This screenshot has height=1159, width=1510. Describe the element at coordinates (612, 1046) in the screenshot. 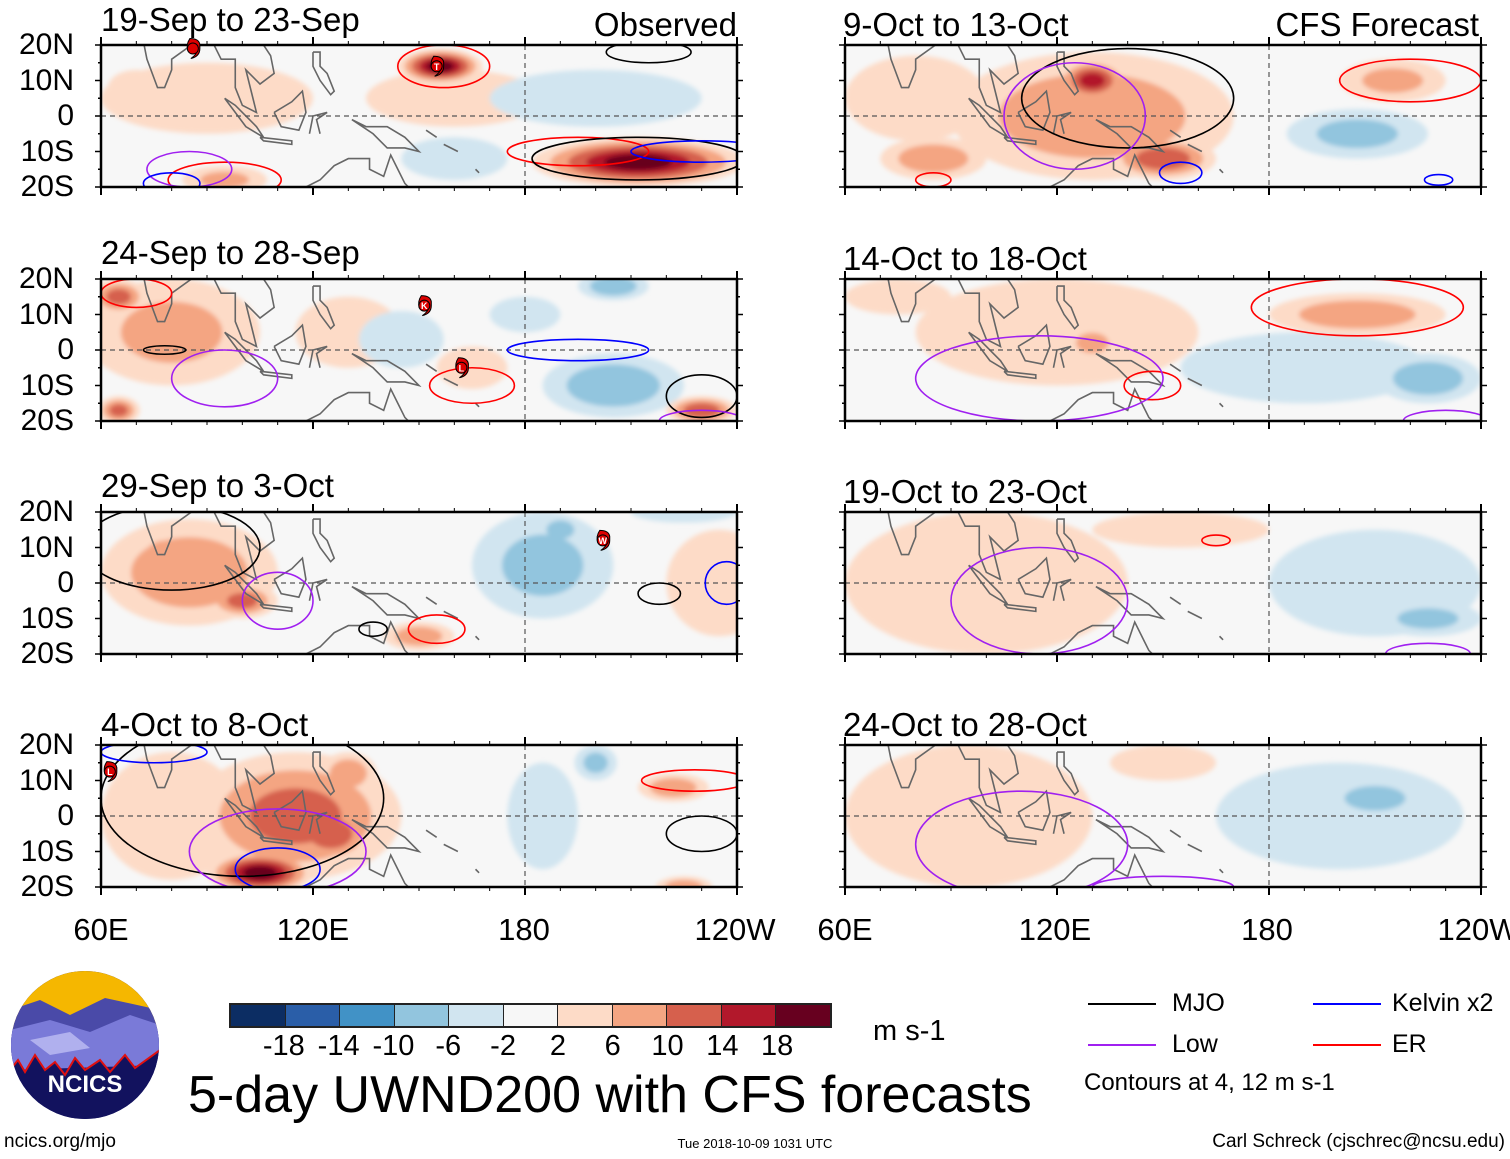

I see `colorbar-tick-label: 6` at that location.